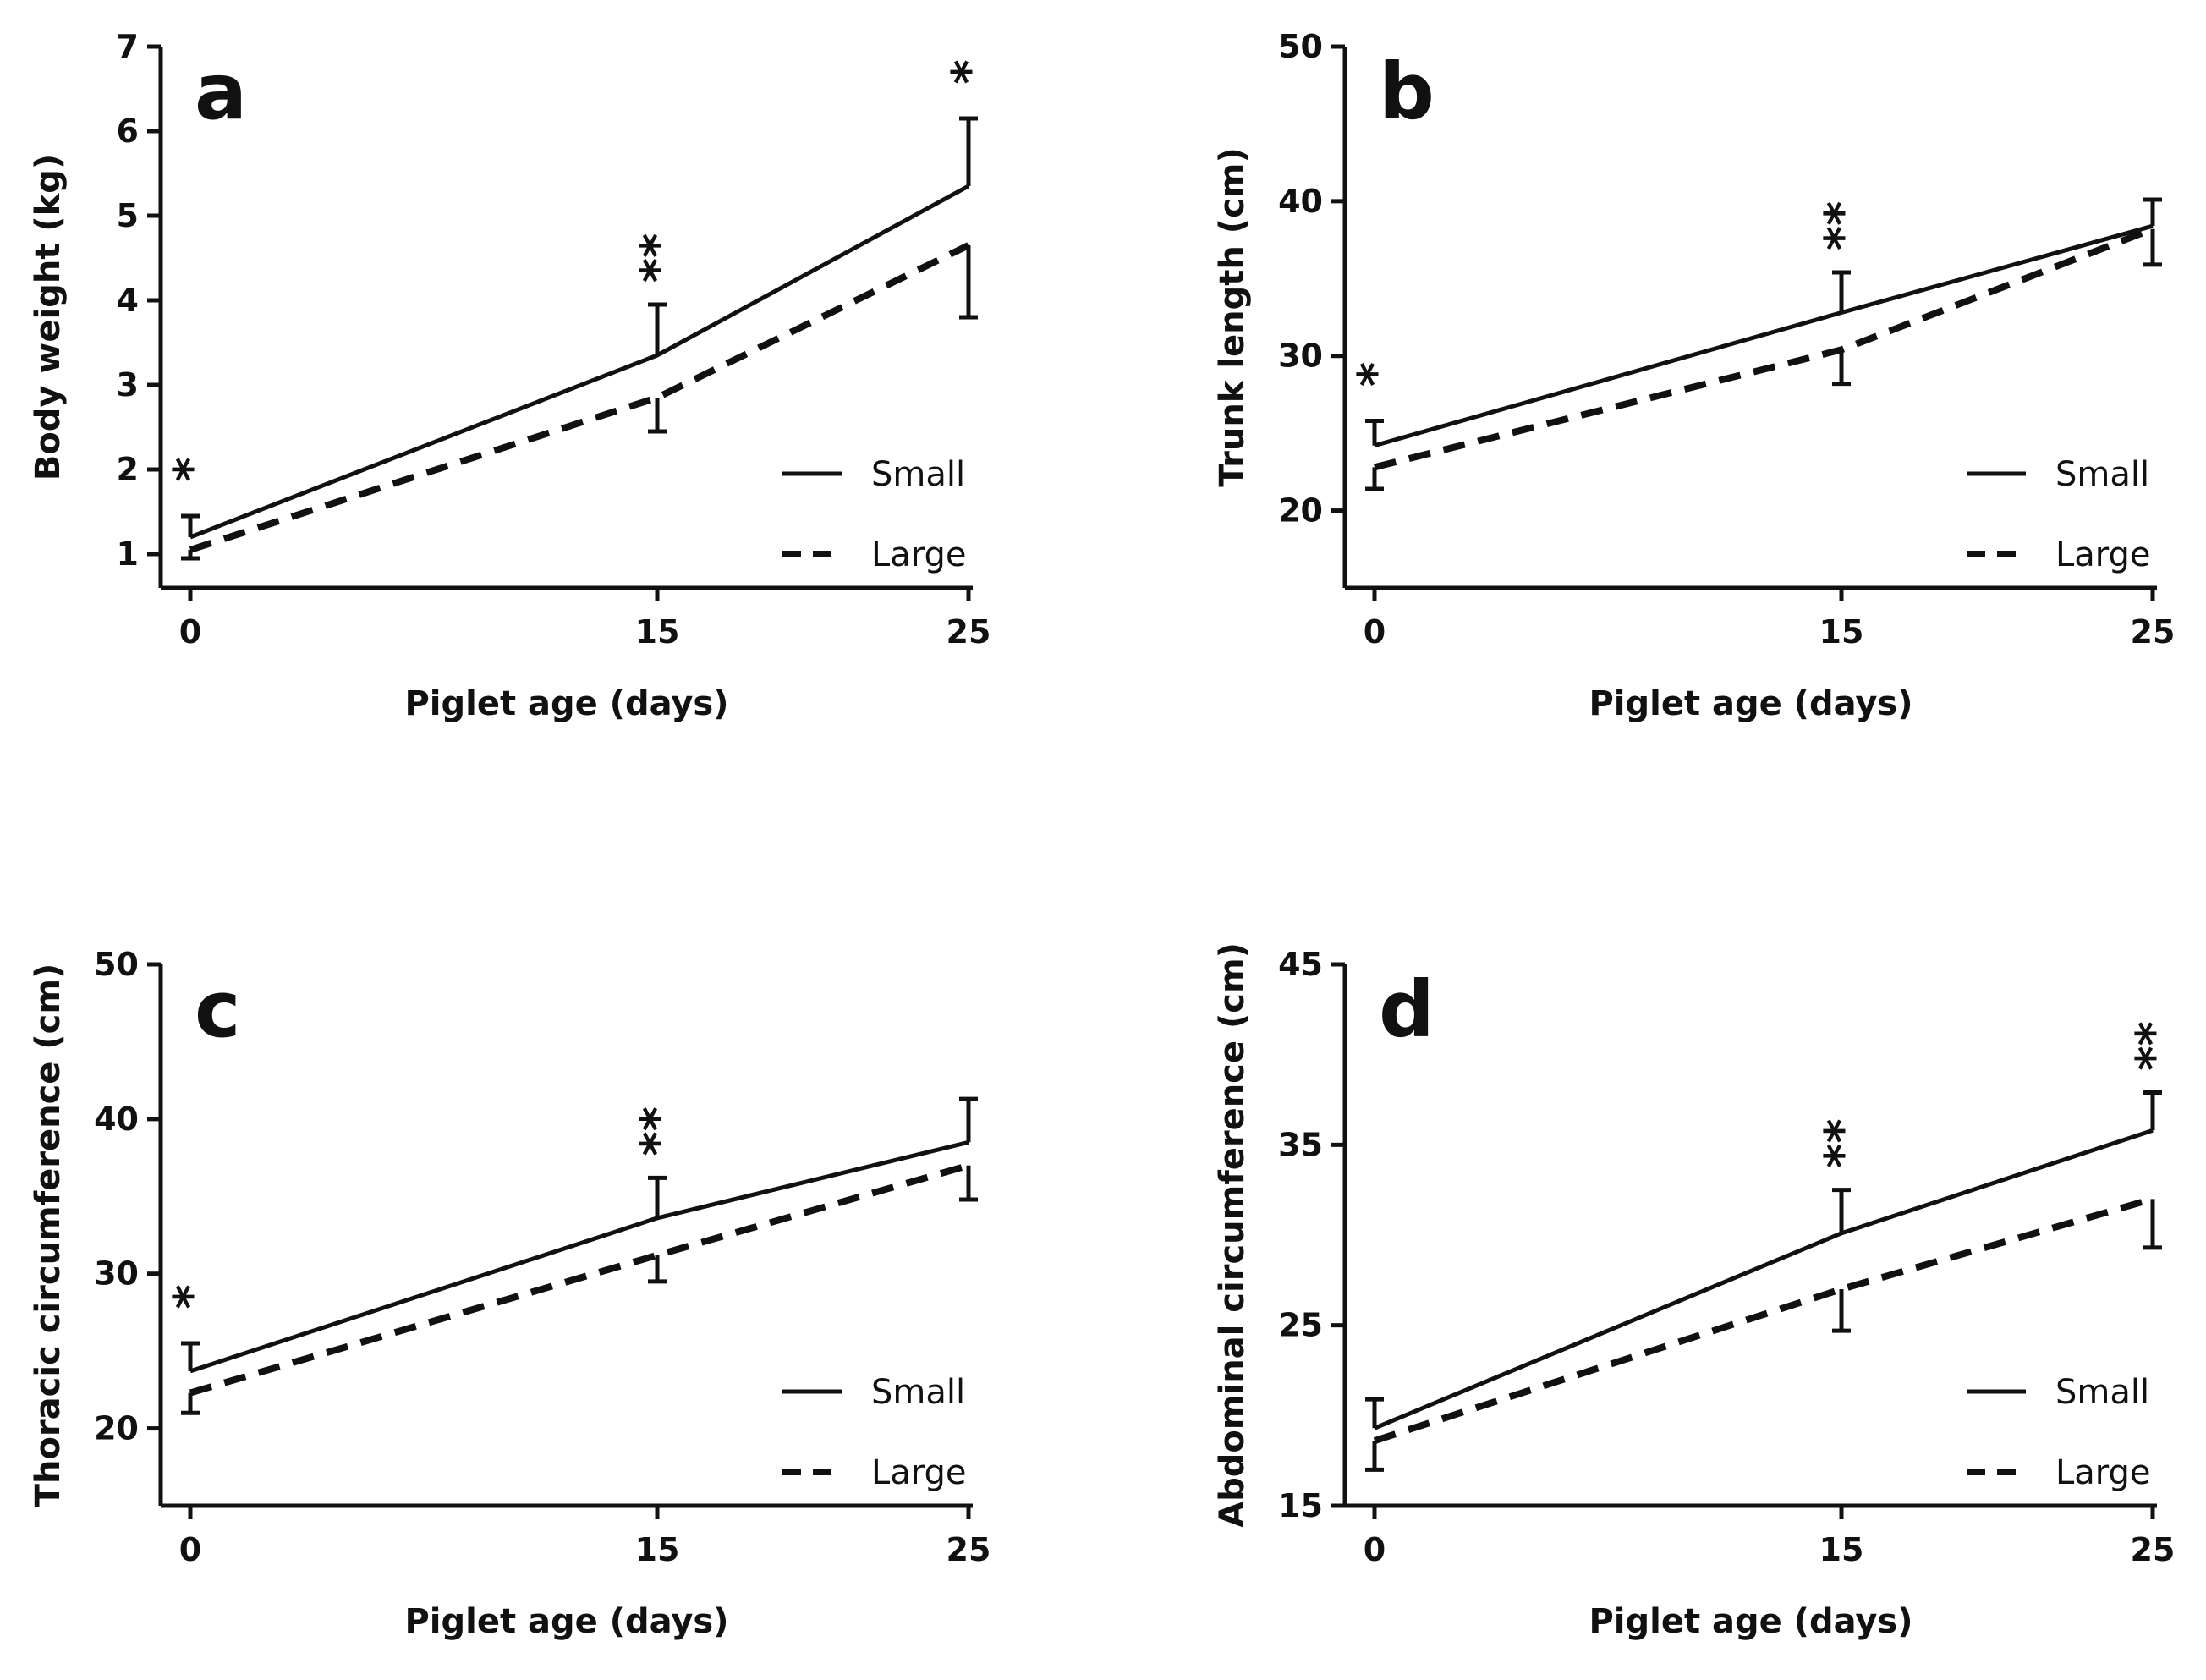 This screenshot has height=1680, width=2206. I want to click on y-axis-title: Thoracic circumference (cm), so click(48, 1235).